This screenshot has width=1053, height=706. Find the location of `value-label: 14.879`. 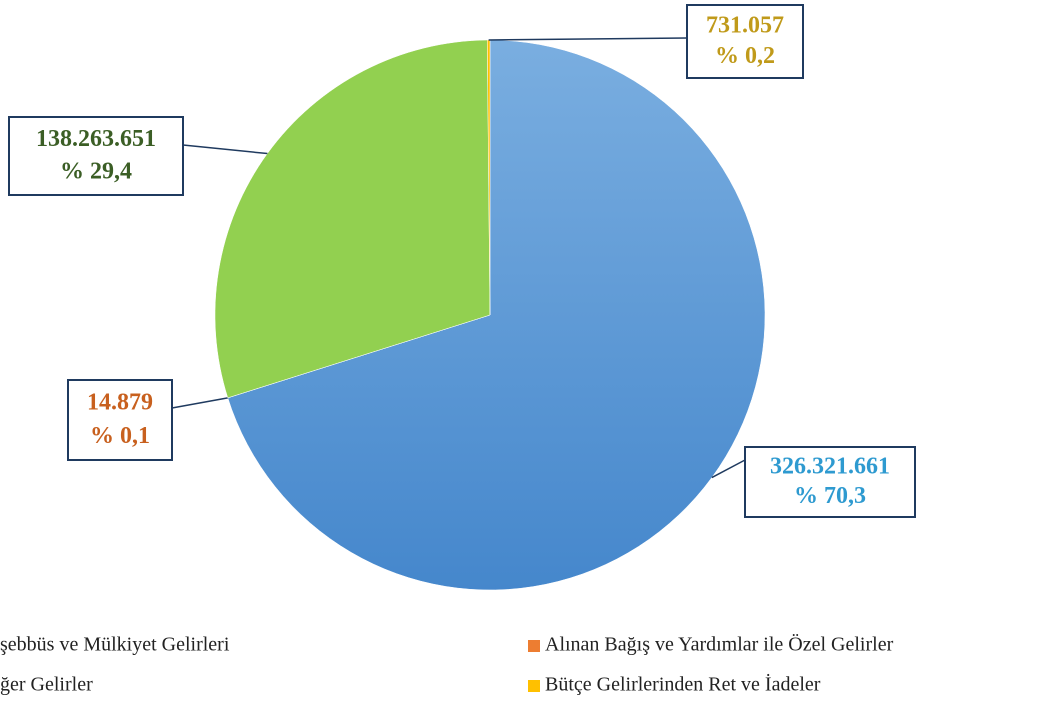

value-label: 14.879 is located at coordinates (120, 403).